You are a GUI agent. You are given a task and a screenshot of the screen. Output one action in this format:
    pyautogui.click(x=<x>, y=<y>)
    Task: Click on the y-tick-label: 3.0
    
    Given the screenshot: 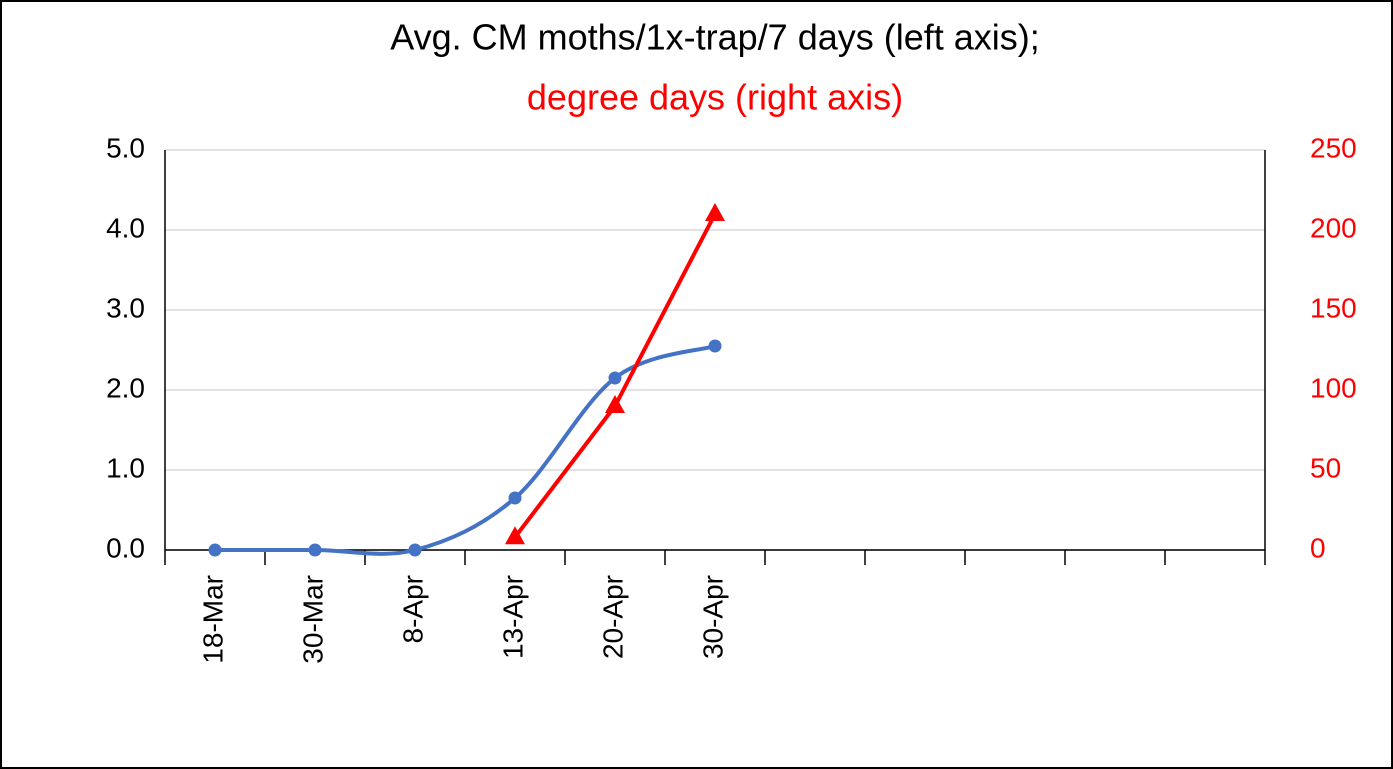 What is the action you would take?
    pyautogui.click(x=125, y=307)
    